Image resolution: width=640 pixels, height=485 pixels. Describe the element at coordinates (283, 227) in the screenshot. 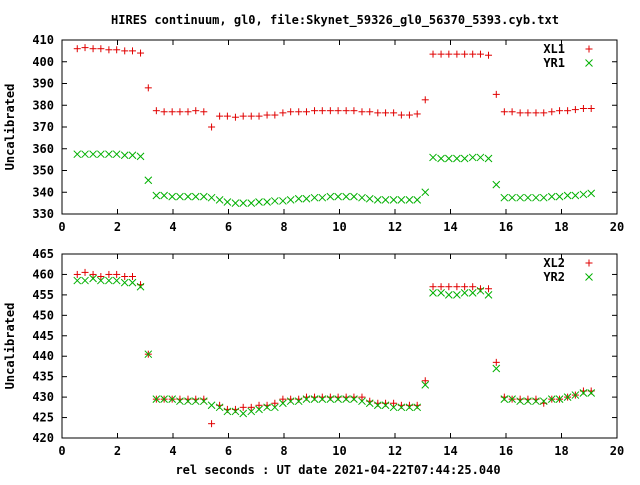

I see `x-tick-label: 8` at that location.